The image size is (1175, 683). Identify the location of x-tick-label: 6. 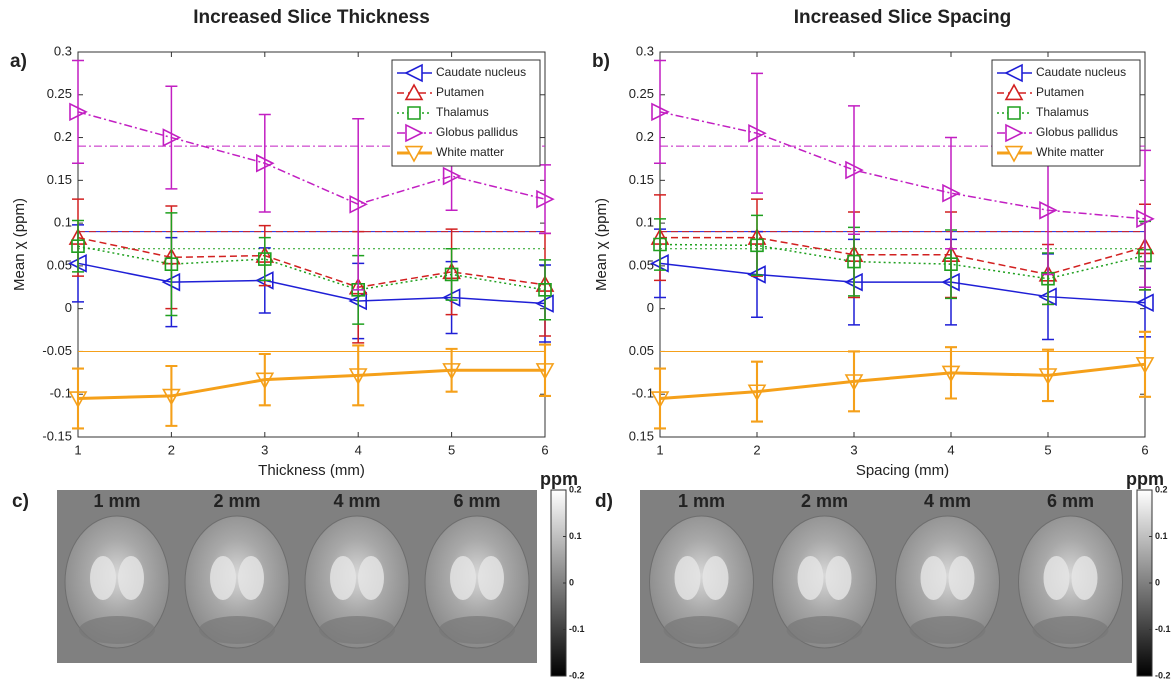
(544, 449).